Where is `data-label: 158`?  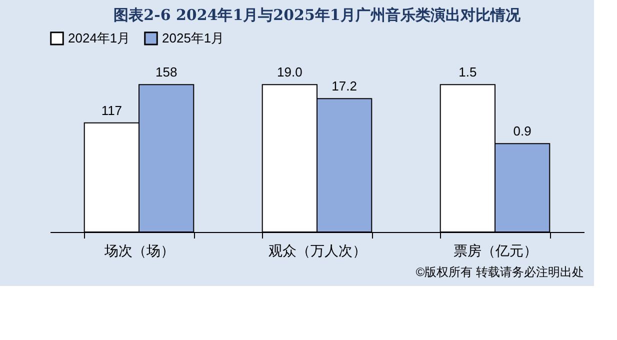
data-label: 158 is located at coordinates (166, 72).